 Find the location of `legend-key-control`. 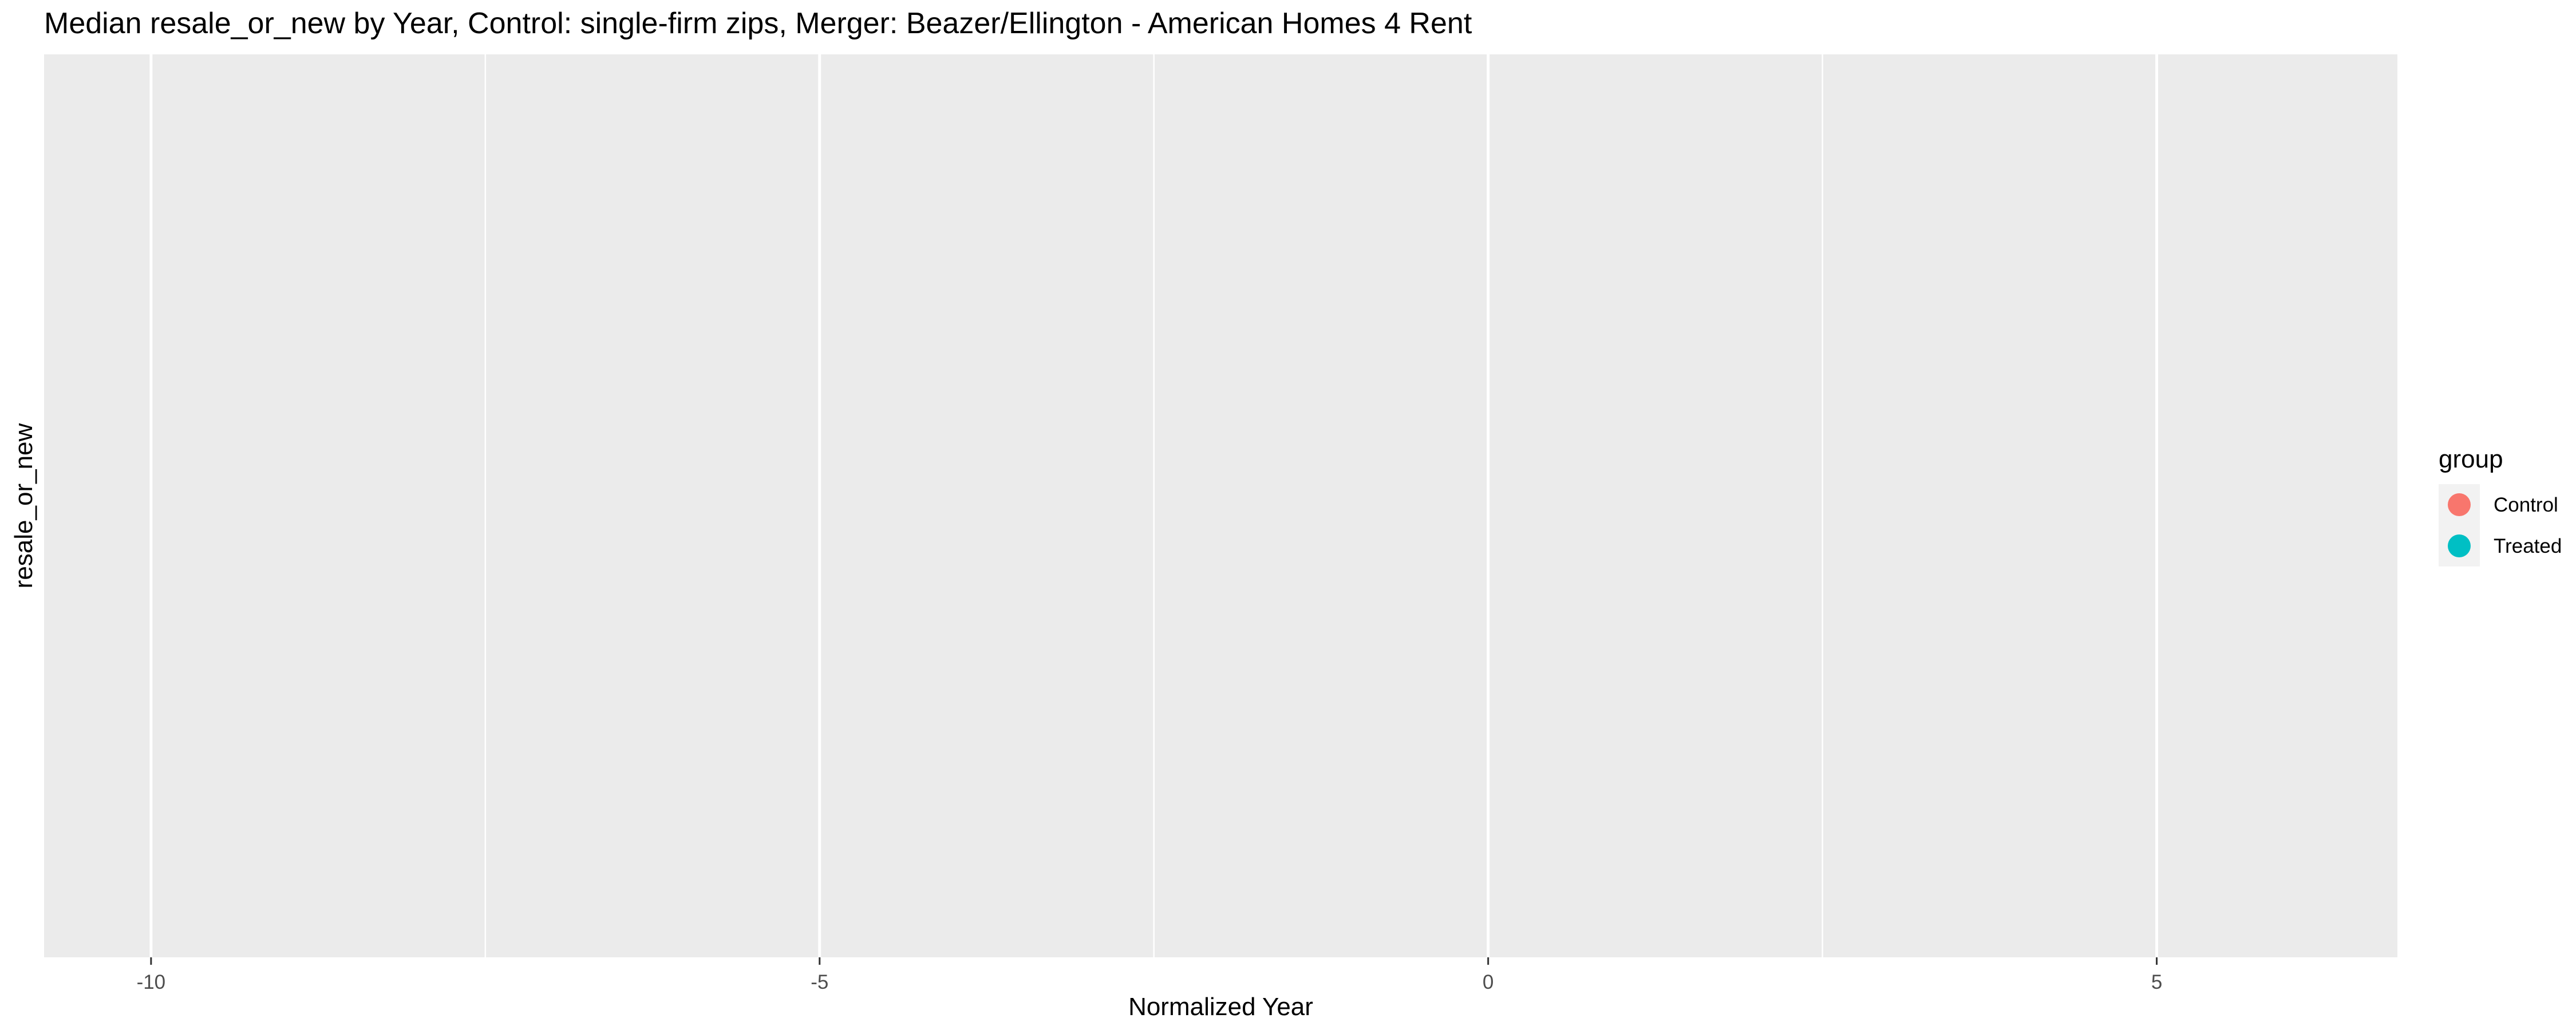

legend-key-control is located at coordinates (2459, 504).